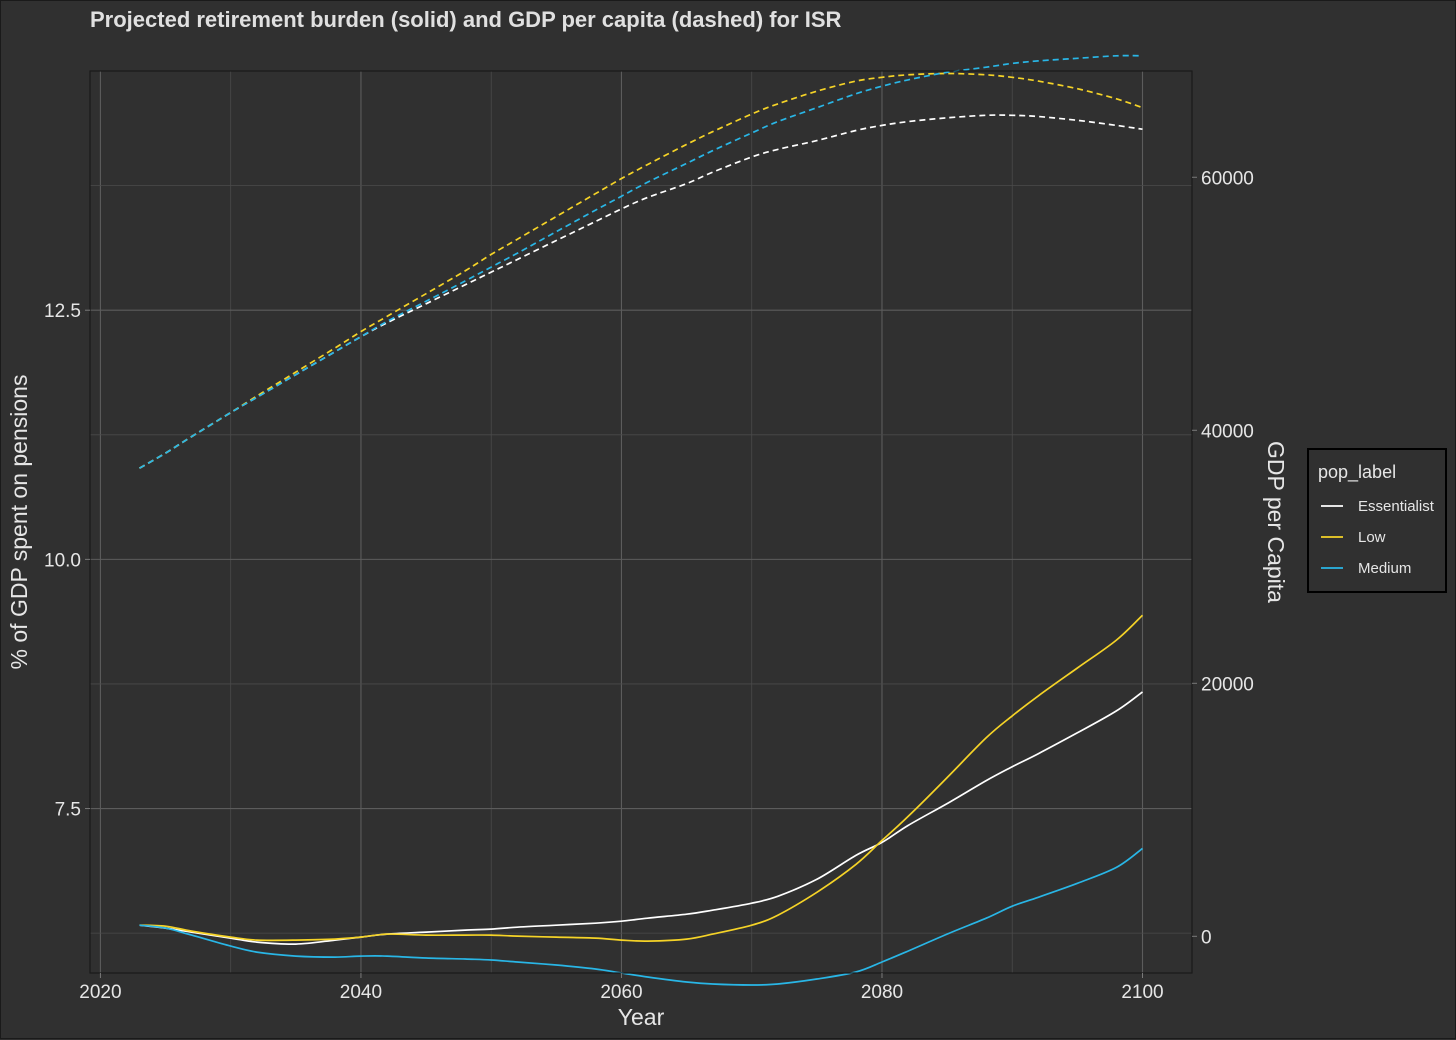 The image size is (1456, 1040). Describe the element at coordinates (1142, 992) in the screenshot. I see `x-tick-label: 2100` at that location.